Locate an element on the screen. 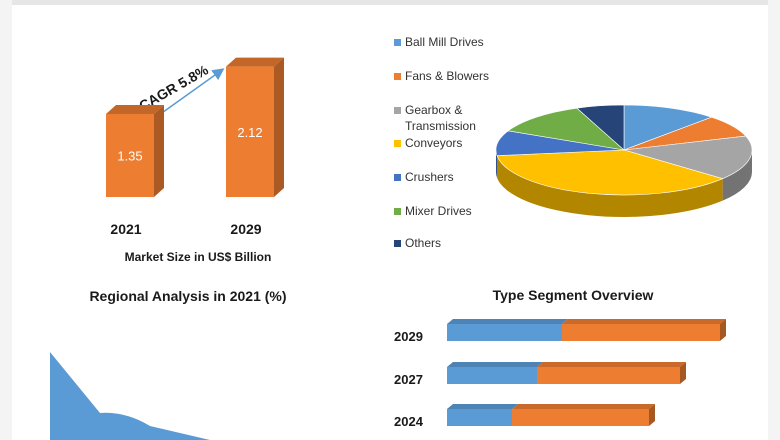  segment-year-label: 2029 is located at coordinates (408, 336).